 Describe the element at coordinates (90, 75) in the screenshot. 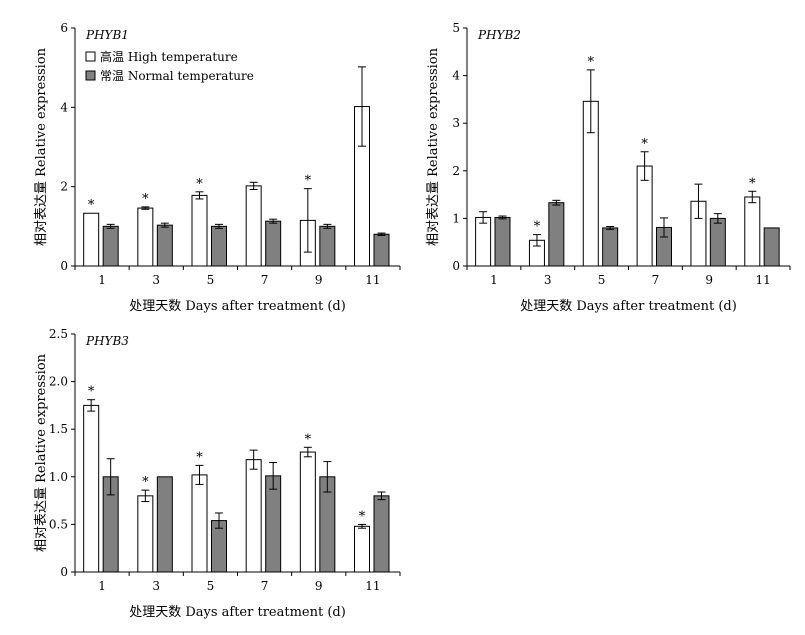

I see `legend-swatch-normal` at that location.